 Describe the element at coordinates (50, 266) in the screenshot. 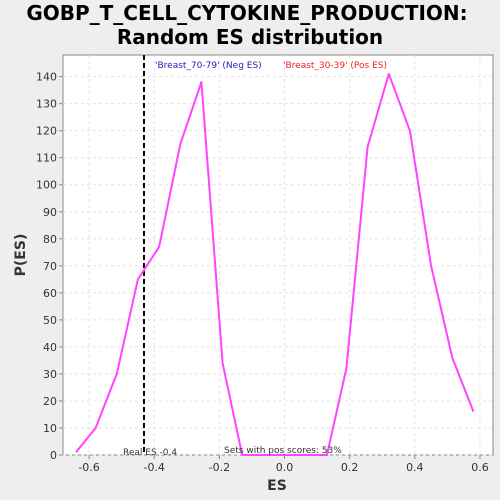

I see `y-tick-label: 70` at that location.